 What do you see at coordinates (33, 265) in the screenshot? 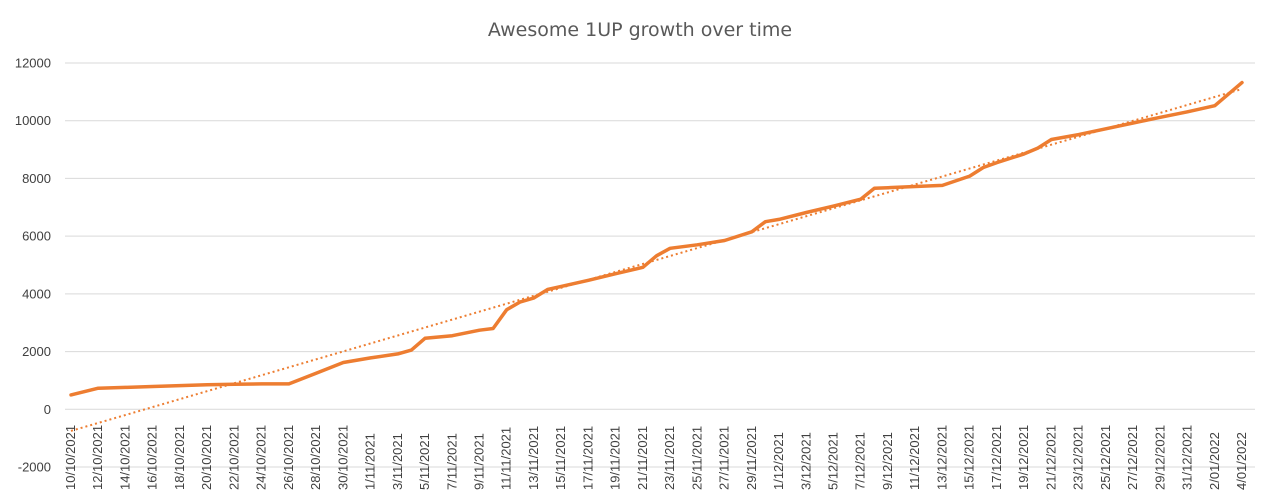
I see `y-axis-tick-labels: -2000 0 2000 4000 6000 8000 10000 12000` at bounding box center [33, 265].